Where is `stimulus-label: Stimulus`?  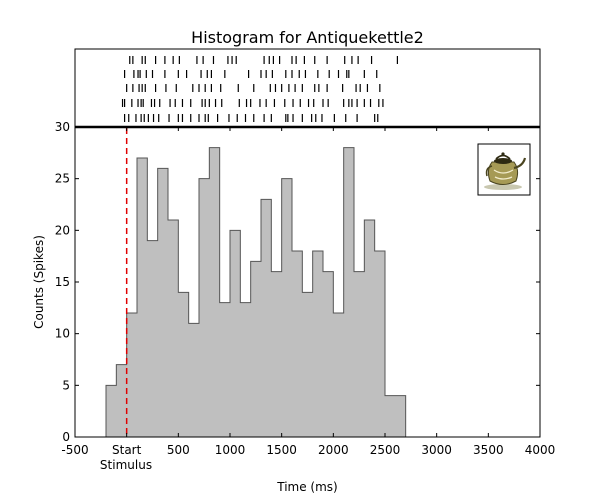 stimulus-label: Stimulus is located at coordinates (126, 465).